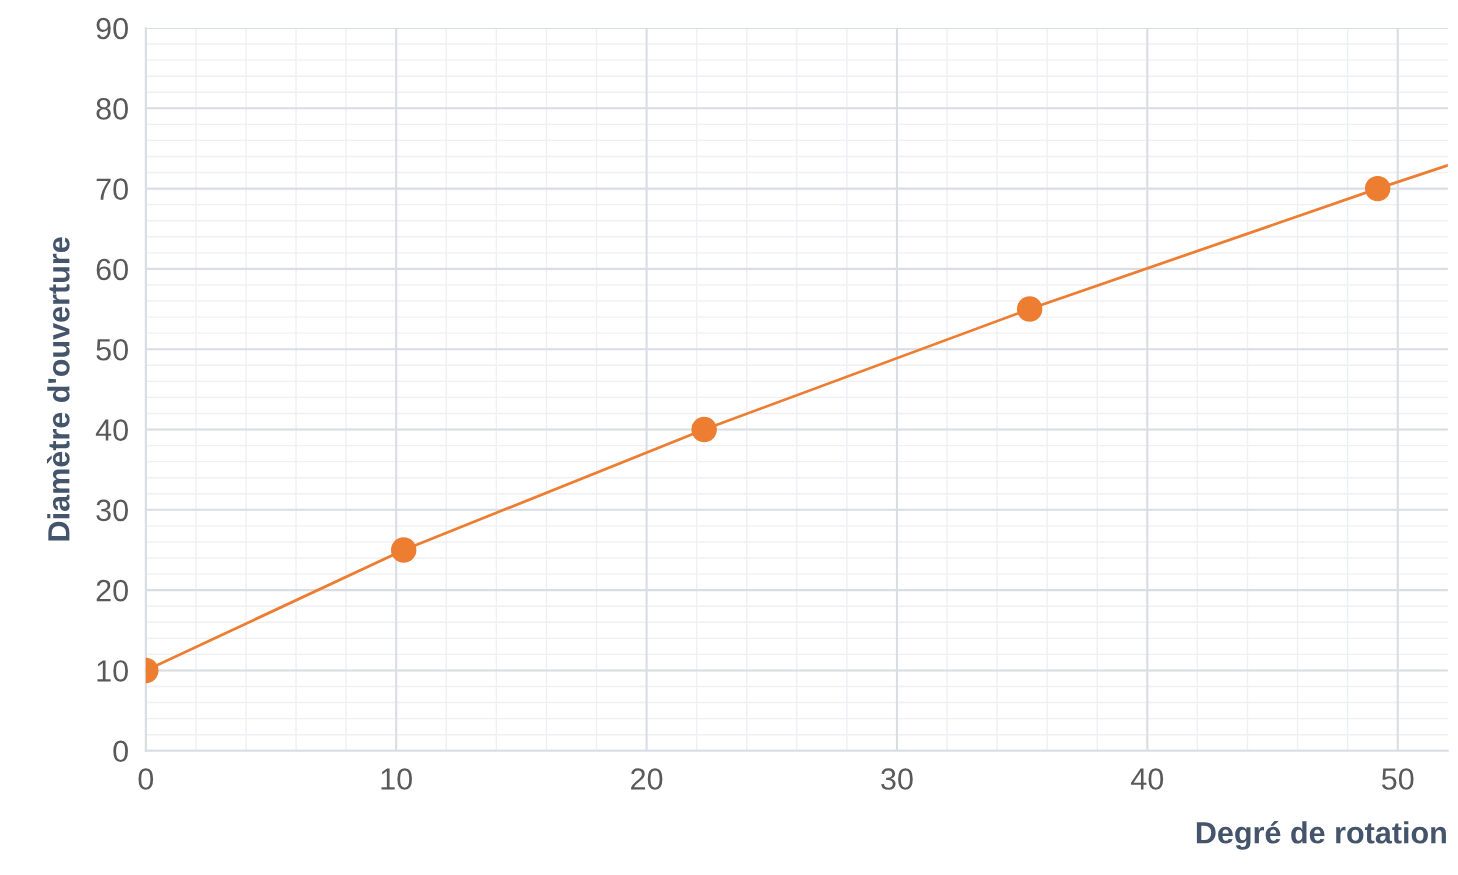 The image size is (1458, 875). I want to click on x-tick-label: 30, so click(897, 779).